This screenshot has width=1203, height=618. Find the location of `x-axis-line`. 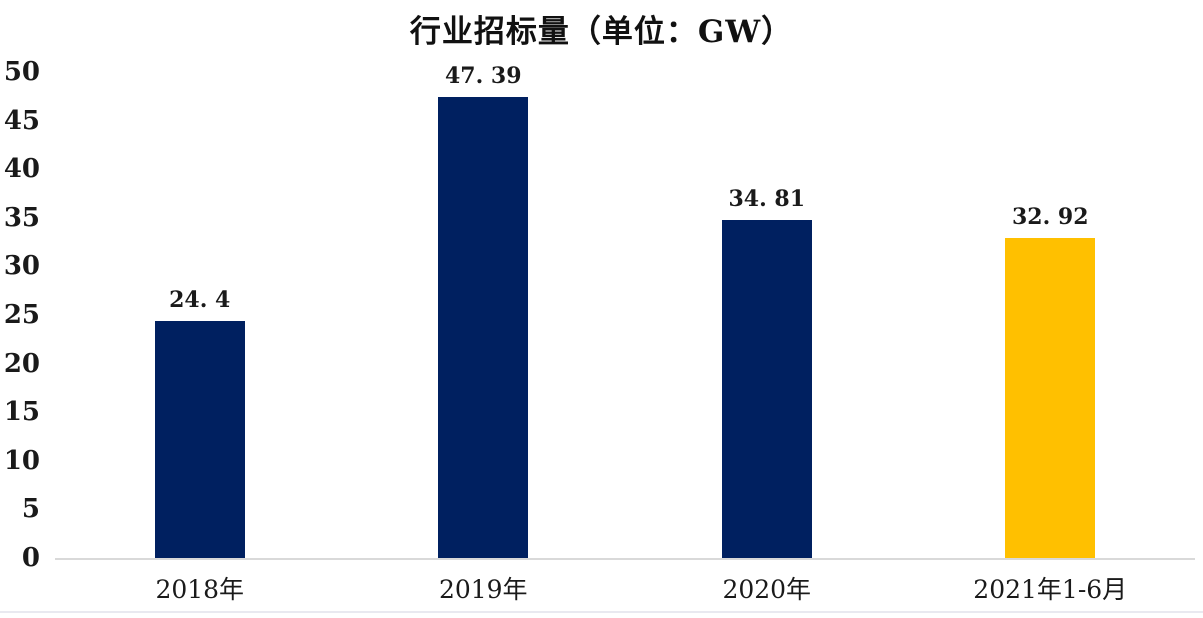

x-axis-line is located at coordinates (625, 559).